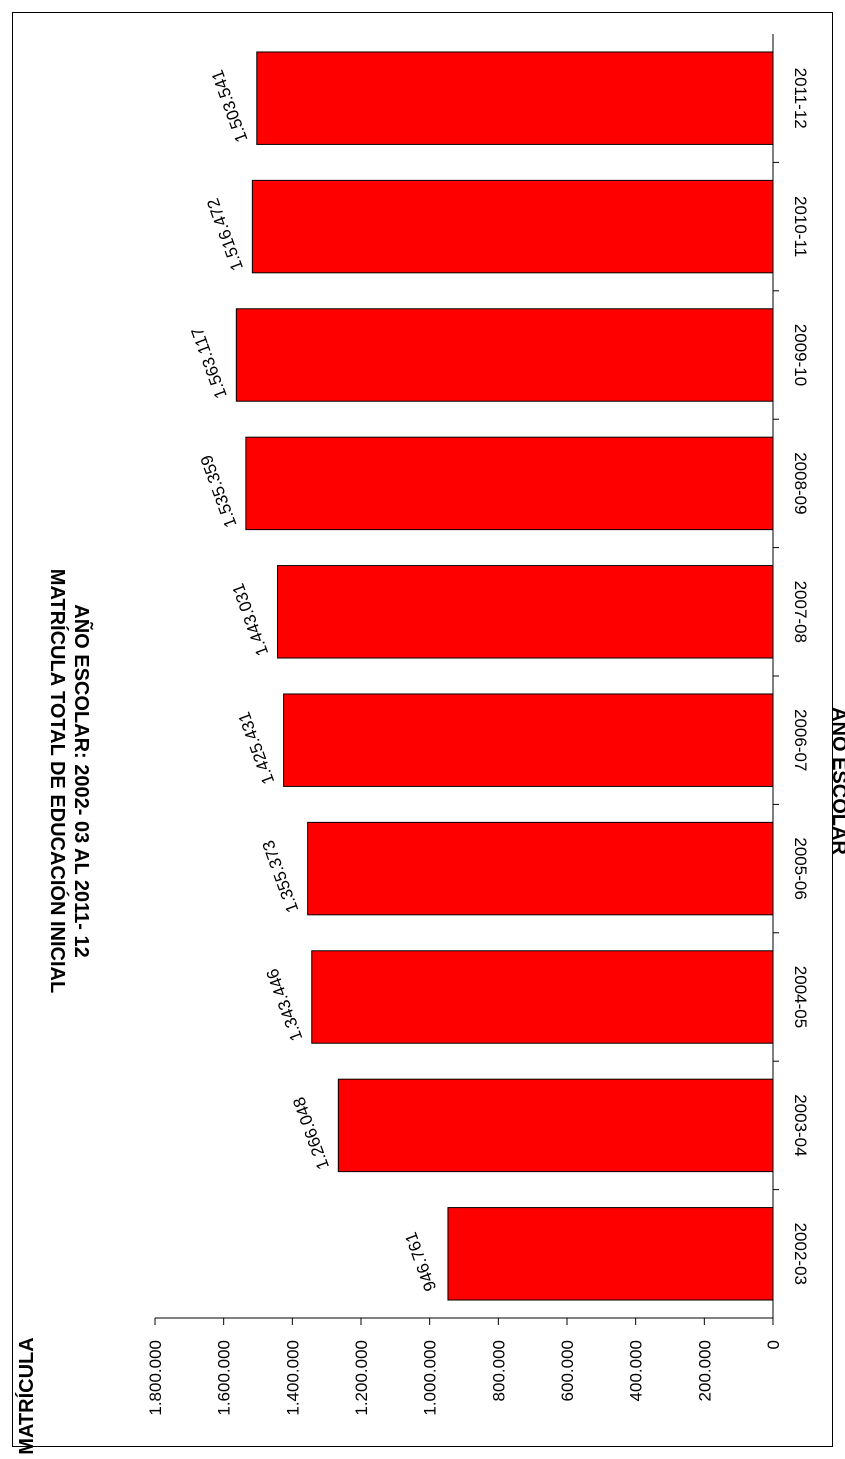 The width and height of the screenshot is (845, 1459). I want to click on x-tick-label: 2004-05, so click(800, 997).